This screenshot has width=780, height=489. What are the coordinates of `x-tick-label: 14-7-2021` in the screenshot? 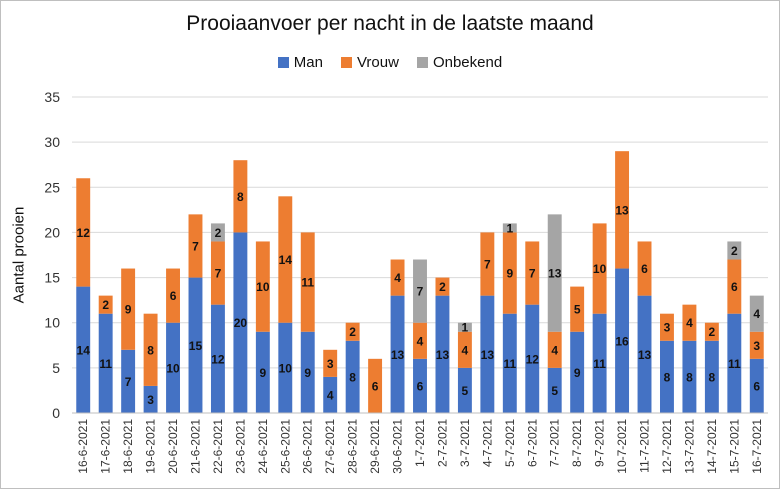 It's located at (712, 446).